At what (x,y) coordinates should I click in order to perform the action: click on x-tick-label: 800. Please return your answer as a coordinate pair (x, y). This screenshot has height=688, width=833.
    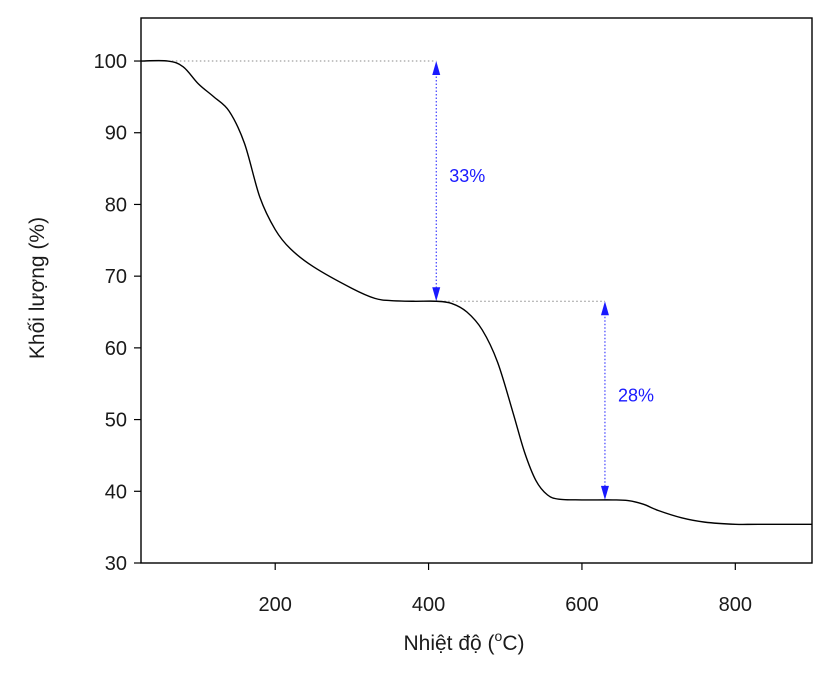
    Looking at the image, I should click on (735, 605).